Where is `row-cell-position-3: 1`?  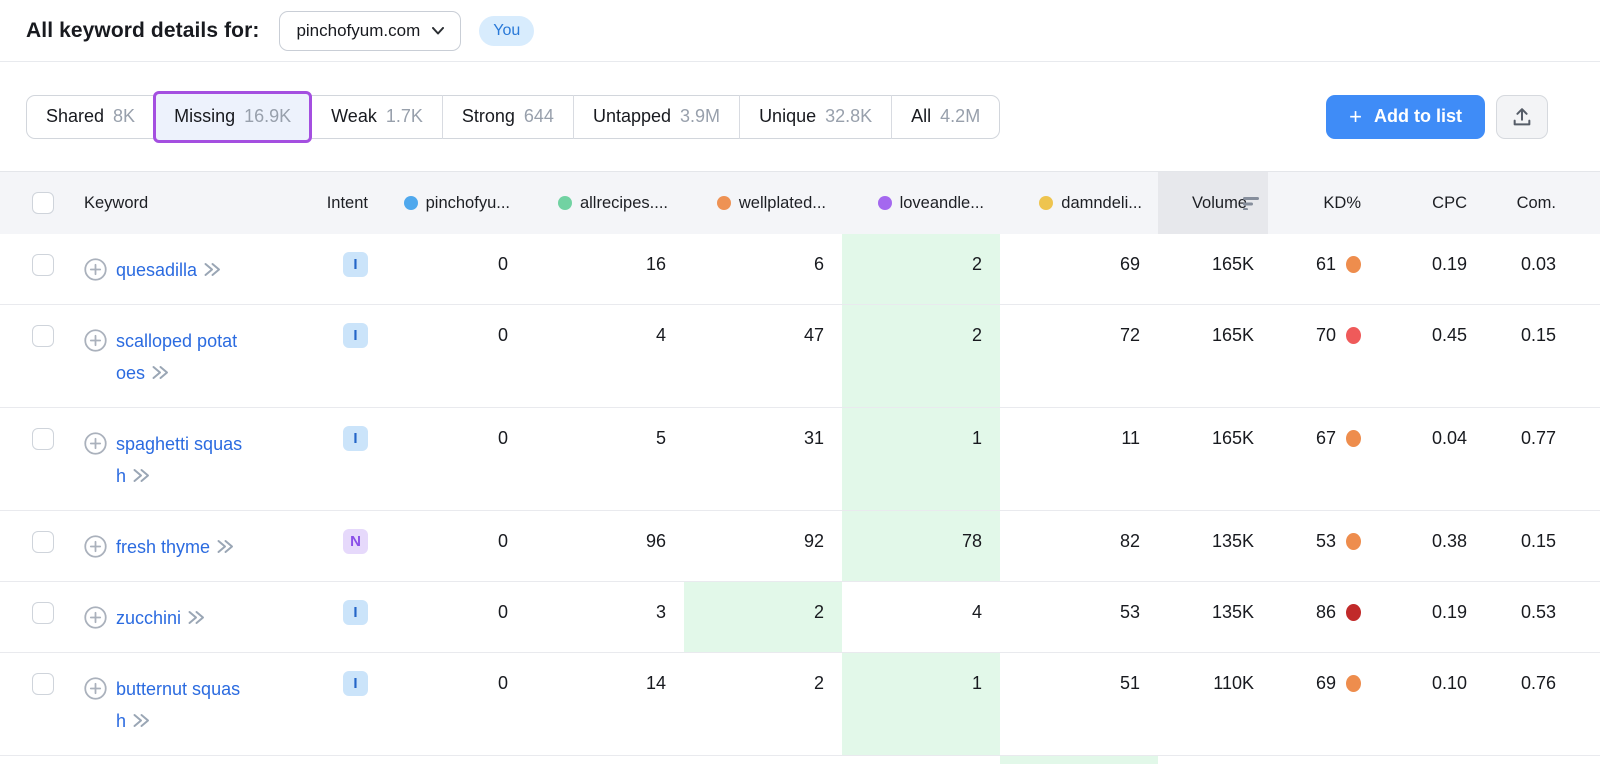
row-cell-position-3: 1 is located at coordinates (921, 459).